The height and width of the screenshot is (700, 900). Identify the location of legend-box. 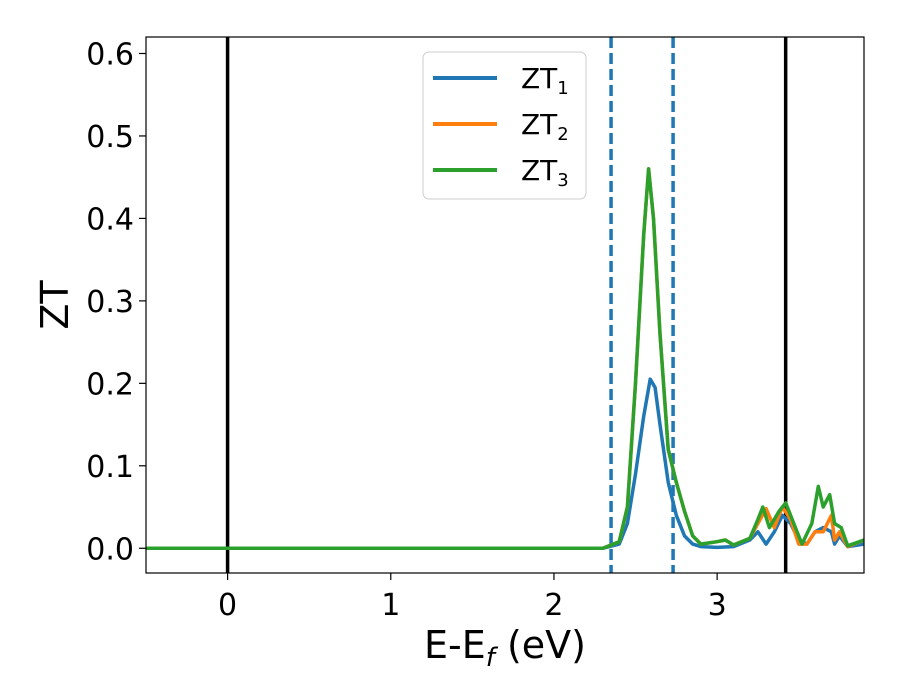
(504, 125).